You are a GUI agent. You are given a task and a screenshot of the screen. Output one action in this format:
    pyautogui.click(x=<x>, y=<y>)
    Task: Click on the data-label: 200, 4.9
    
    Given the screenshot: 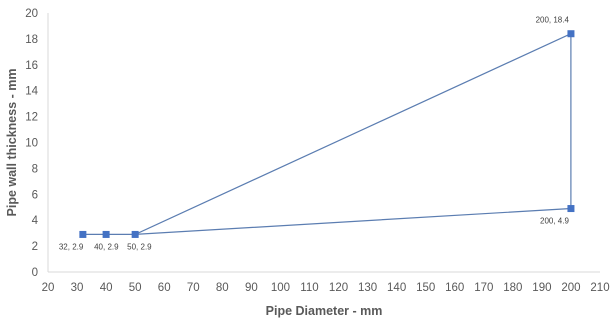 What is the action you would take?
    pyautogui.click(x=554, y=221)
    